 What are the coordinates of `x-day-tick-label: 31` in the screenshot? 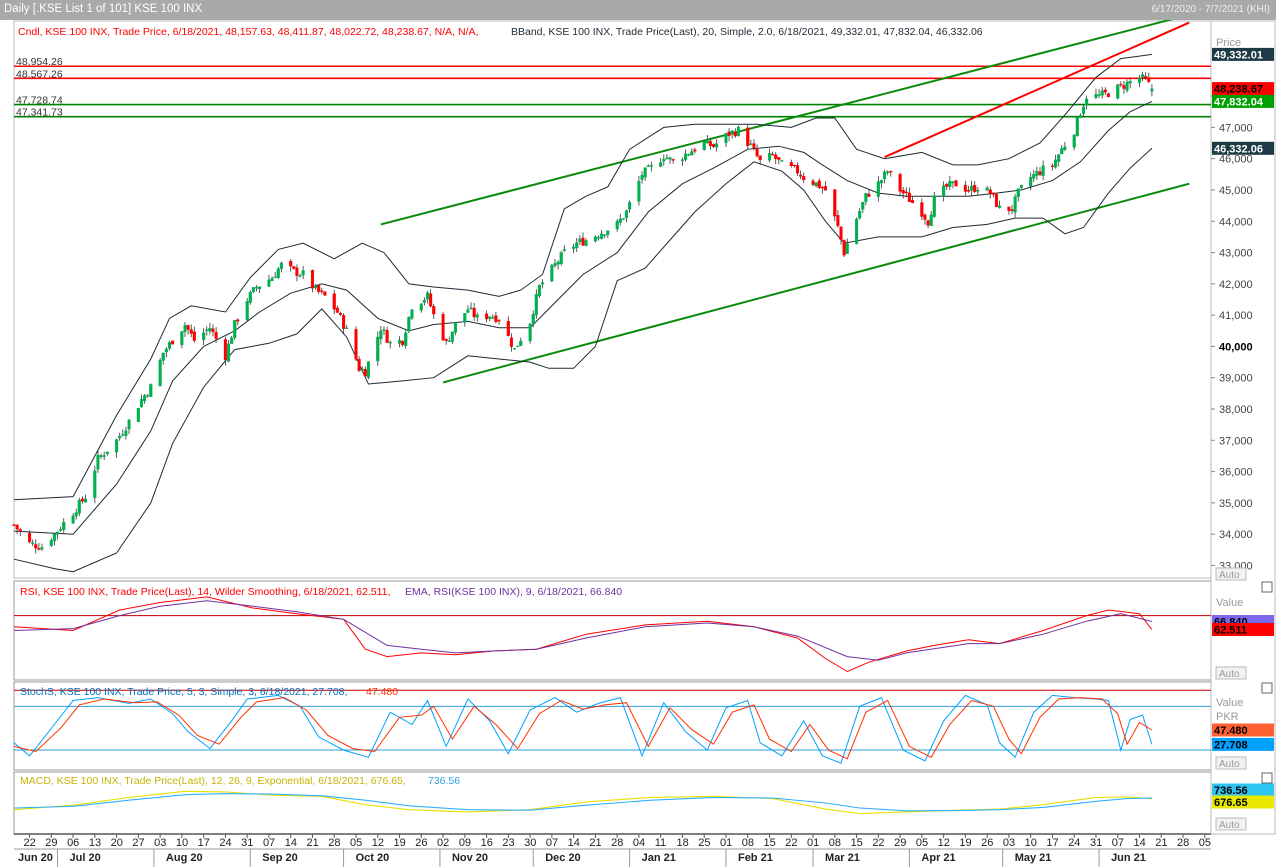 It's located at (1096, 843).